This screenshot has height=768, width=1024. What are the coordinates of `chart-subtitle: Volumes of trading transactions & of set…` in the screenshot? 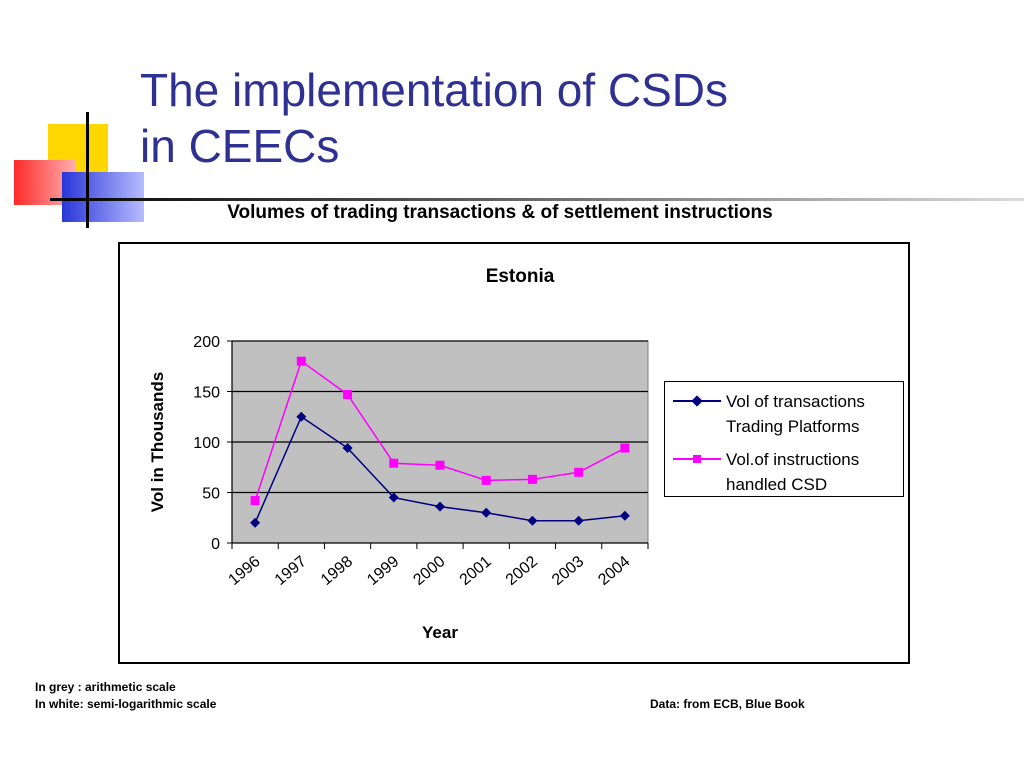 It's located at (500, 212).